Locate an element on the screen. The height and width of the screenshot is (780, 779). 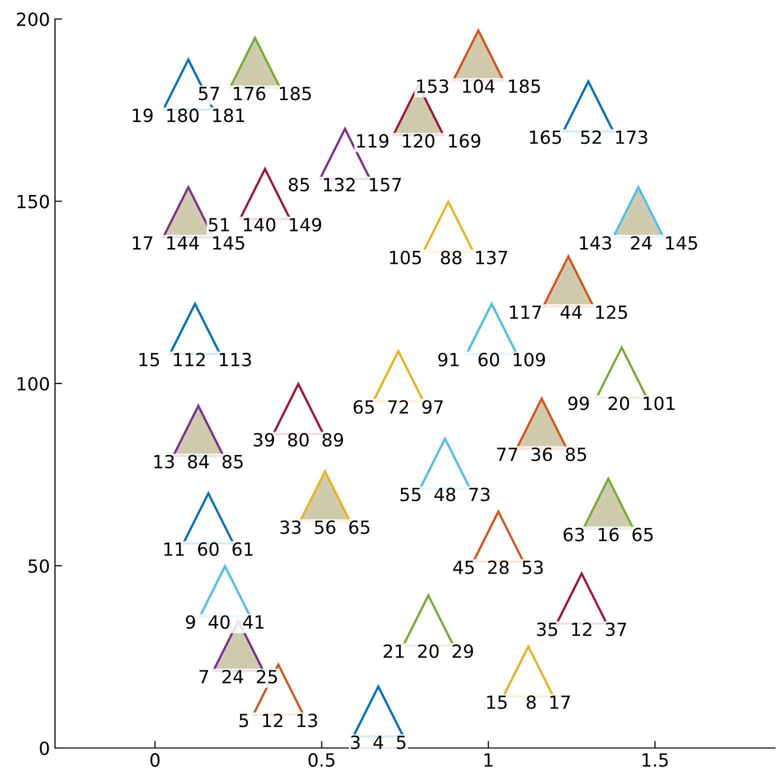
annotation: 153 104 185 is located at coordinates (478, 86).